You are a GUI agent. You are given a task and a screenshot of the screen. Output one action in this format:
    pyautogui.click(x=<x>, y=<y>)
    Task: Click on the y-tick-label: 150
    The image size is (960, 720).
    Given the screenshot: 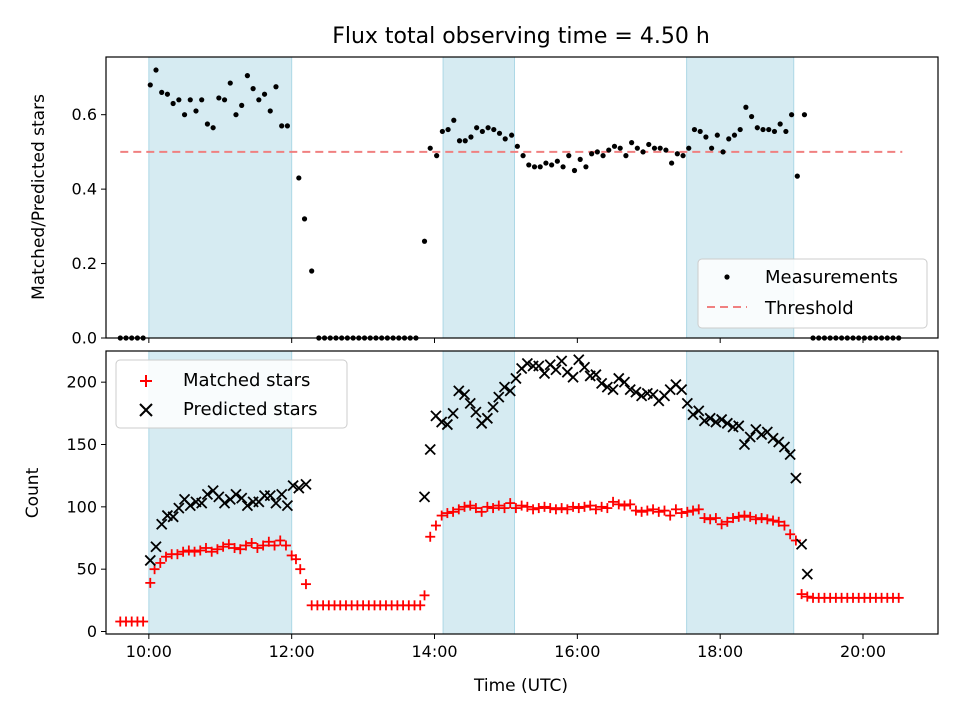 What is the action you would take?
    pyautogui.click(x=81, y=444)
    